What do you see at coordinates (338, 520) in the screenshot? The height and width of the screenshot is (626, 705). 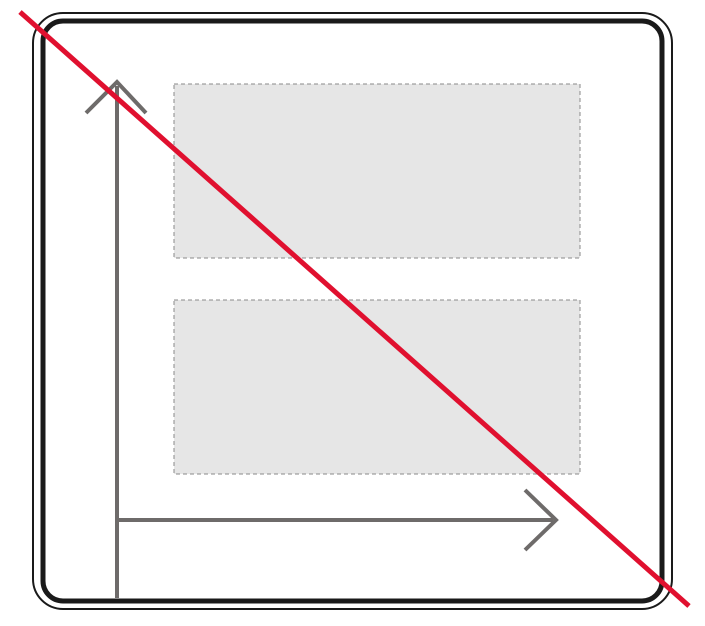 I see `arrow-right-icon` at bounding box center [338, 520].